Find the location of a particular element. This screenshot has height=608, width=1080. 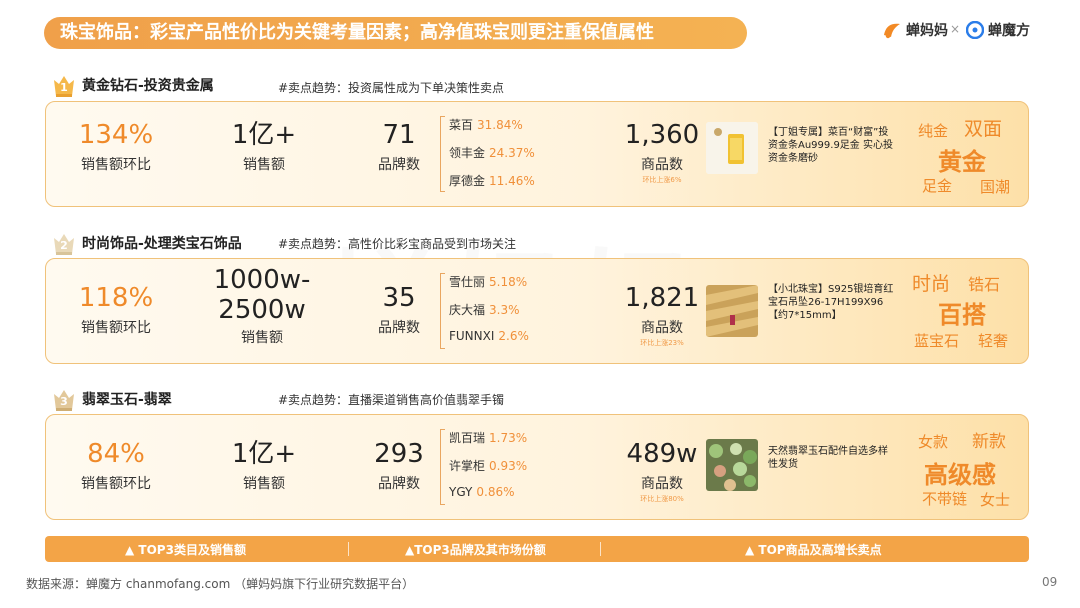

tag-main: 黄金 is located at coordinates (962, 162).